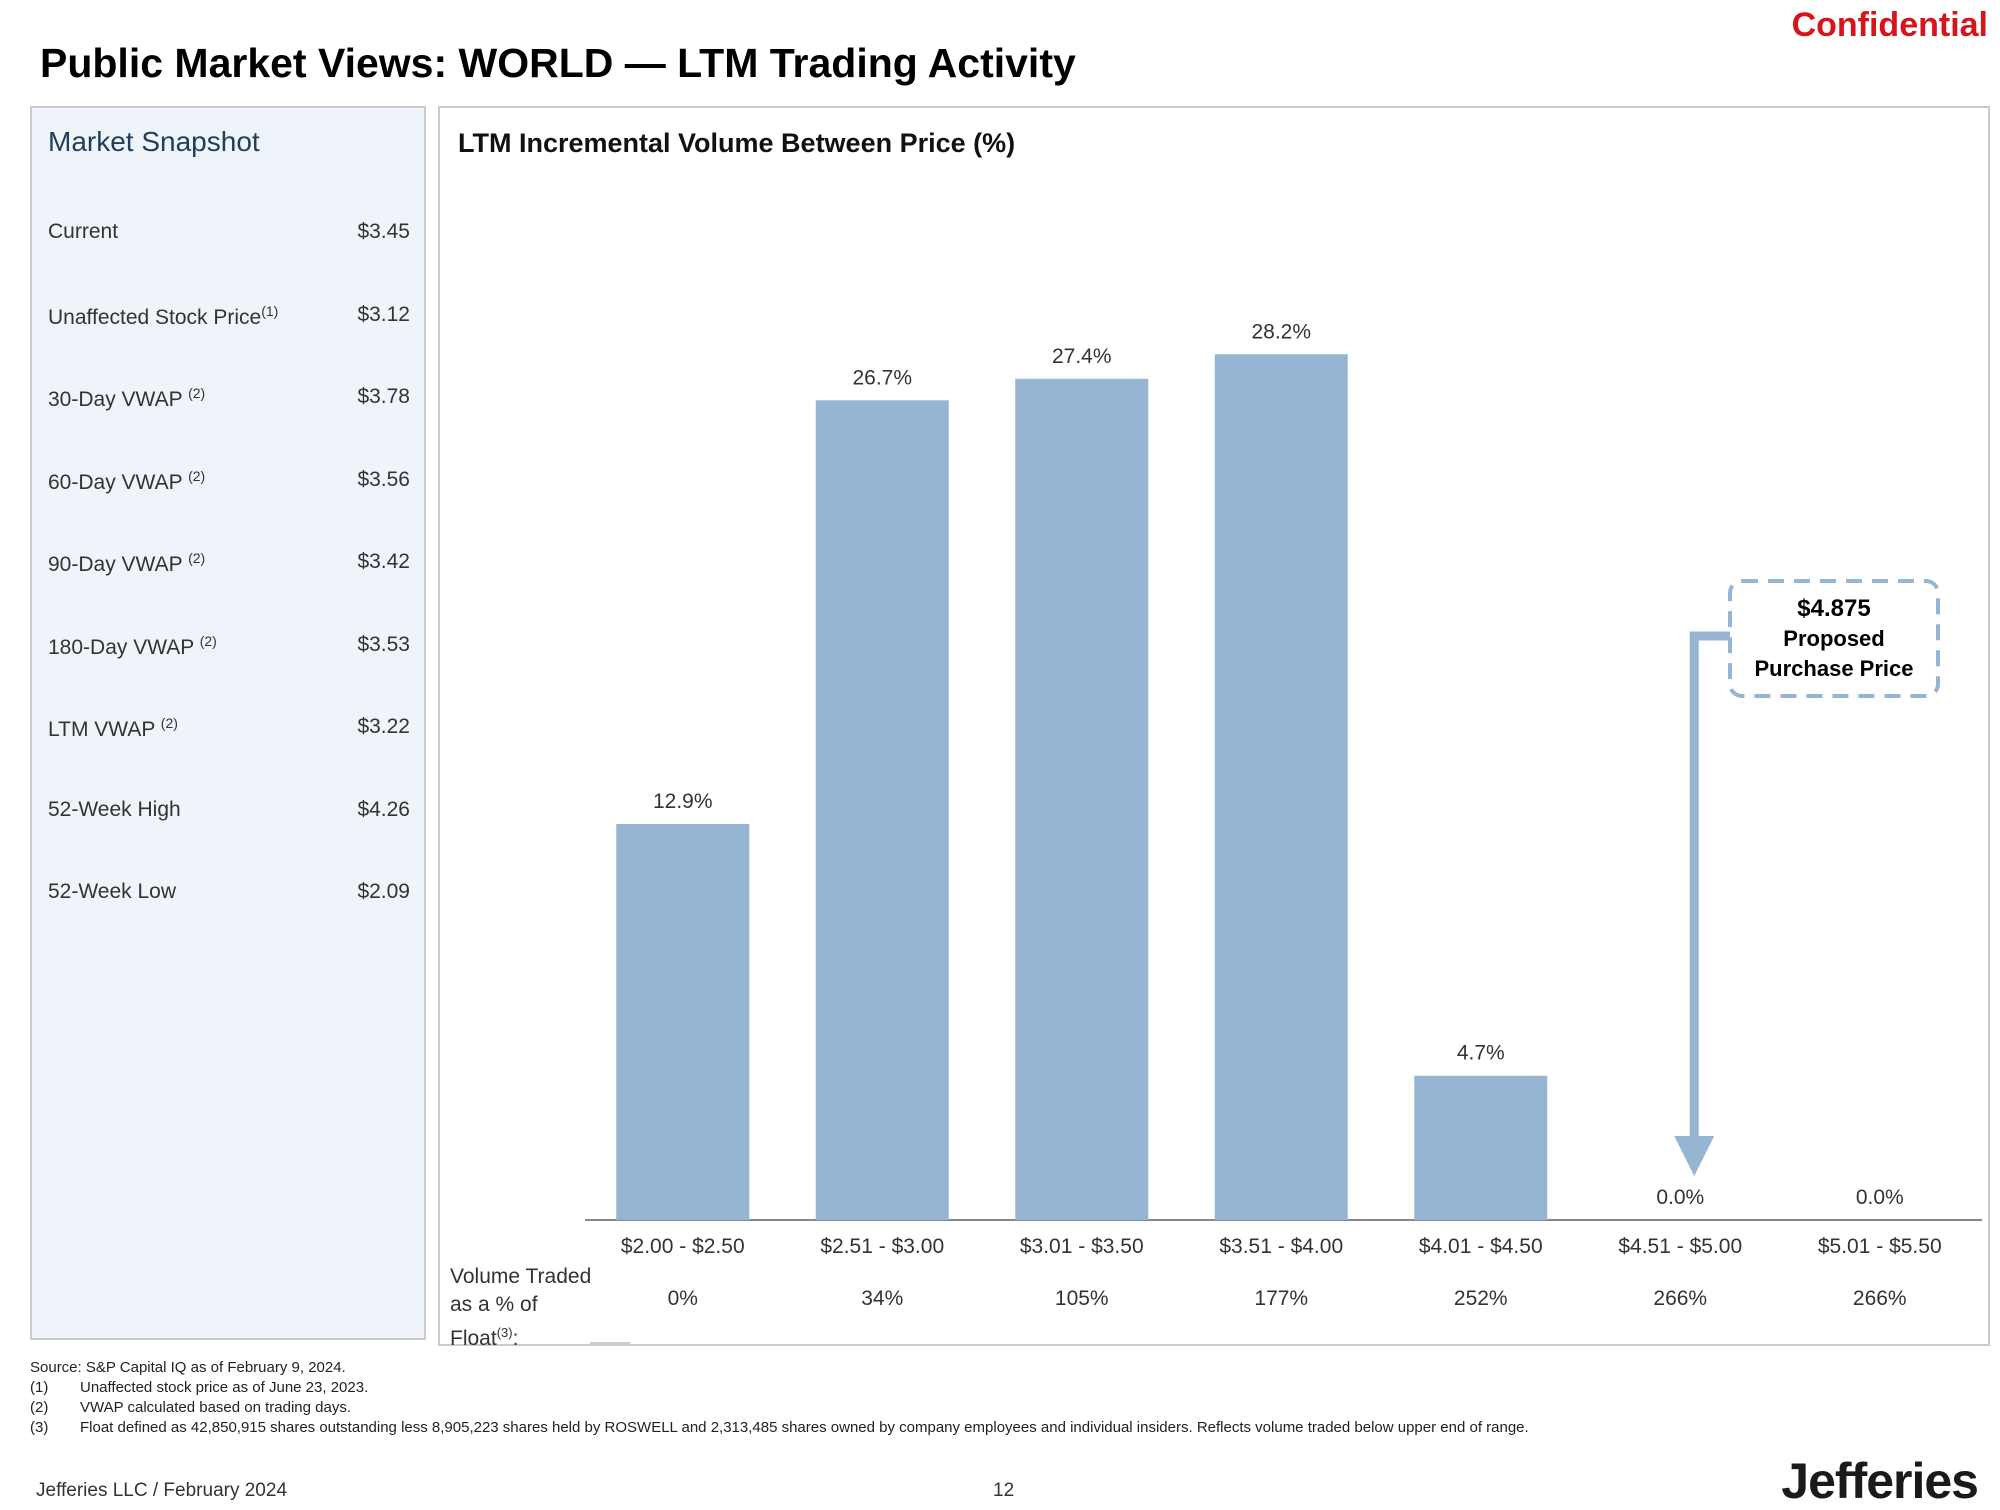 The image size is (2000, 1510). I want to click on snapshot-row-label: Unaffected Stock Price(1), so click(163, 315).